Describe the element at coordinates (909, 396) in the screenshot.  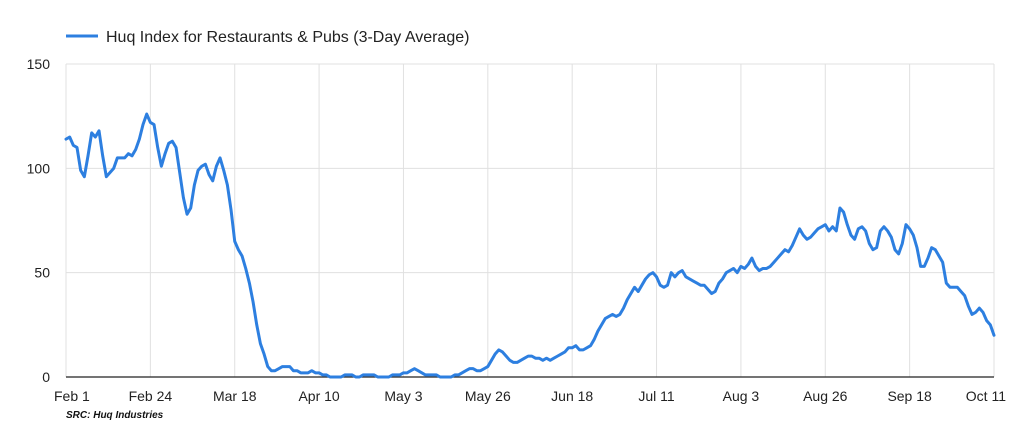
I see `x-tick-label: Sep 18` at that location.